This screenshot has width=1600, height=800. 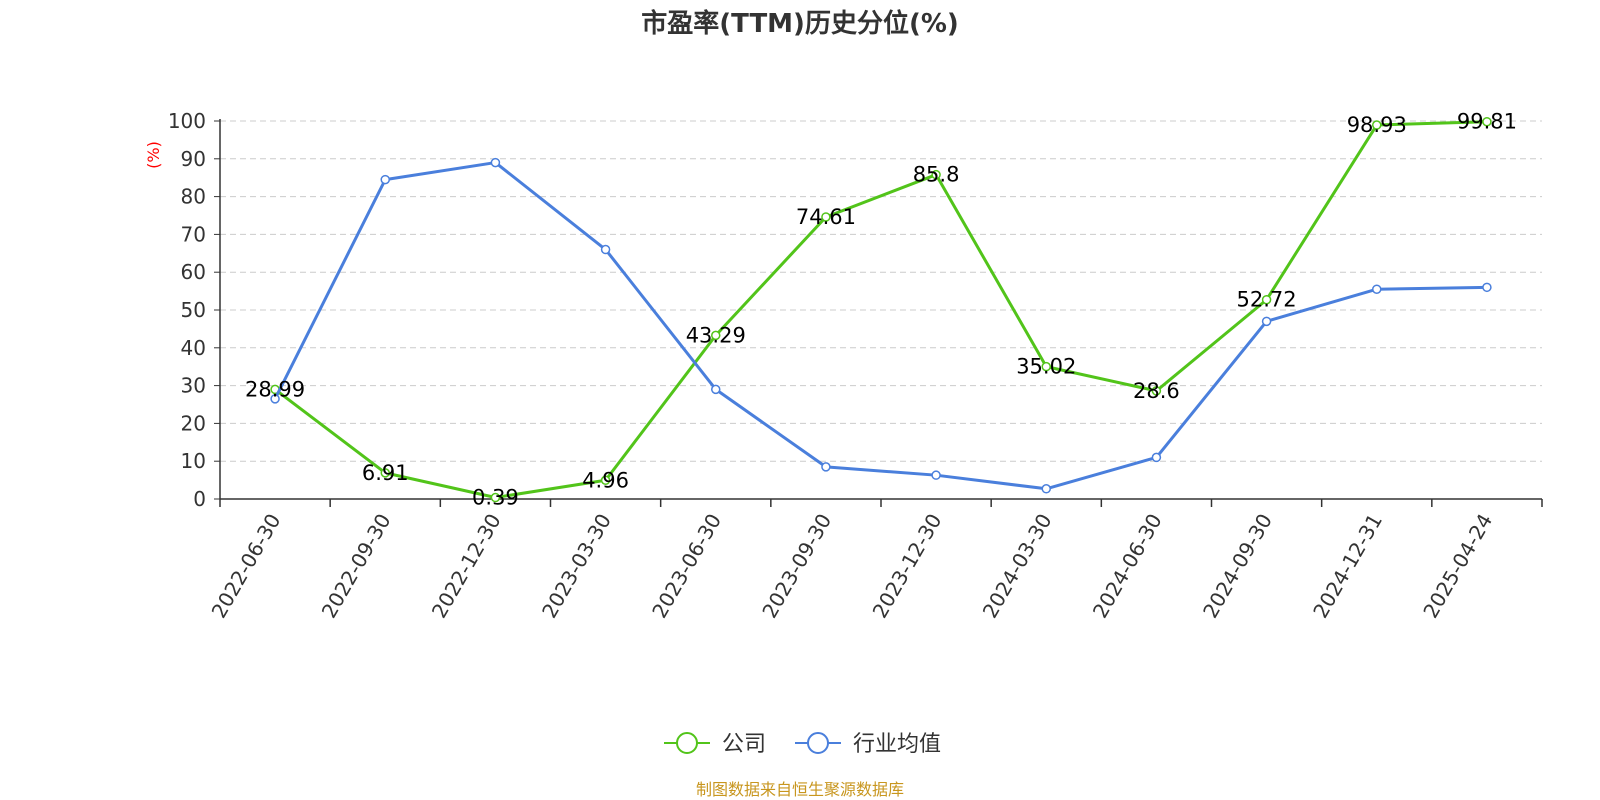 What do you see at coordinates (153, 155) in the screenshot?
I see `y-axis-label: (%)` at bounding box center [153, 155].